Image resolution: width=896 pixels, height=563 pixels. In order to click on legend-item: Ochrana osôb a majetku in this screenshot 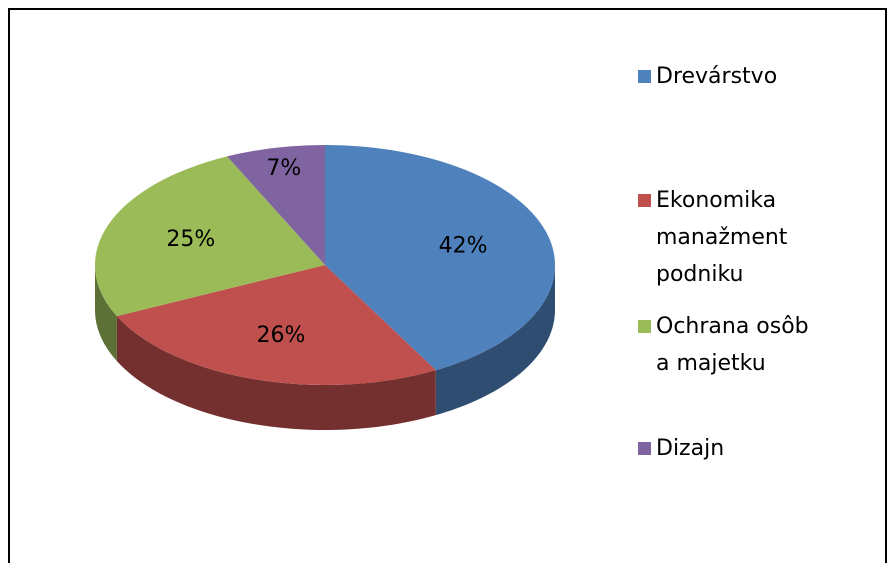, I will do `click(733, 345)`.